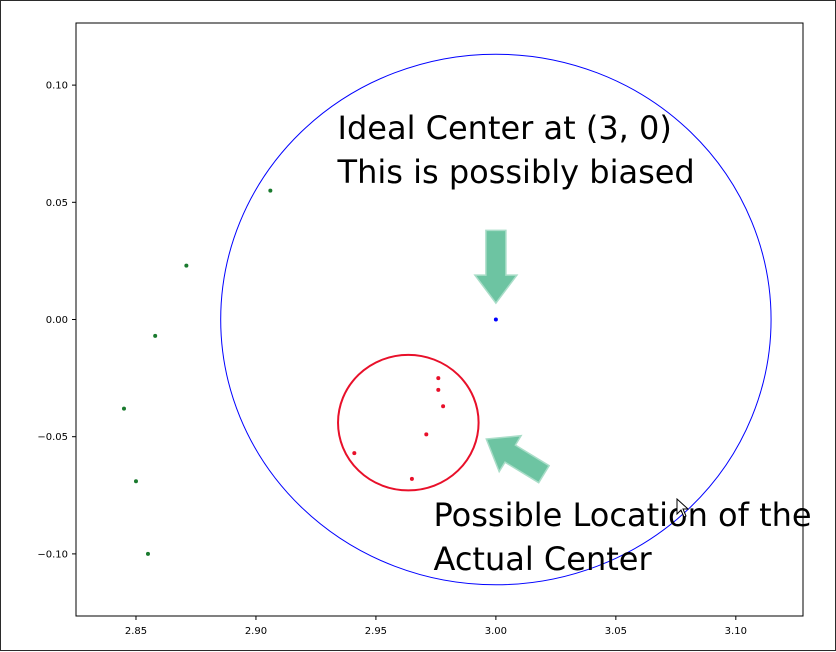 This screenshot has height=652, width=836. What do you see at coordinates (683, 508) in the screenshot?
I see `mouse-cursor-icon` at bounding box center [683, 508].